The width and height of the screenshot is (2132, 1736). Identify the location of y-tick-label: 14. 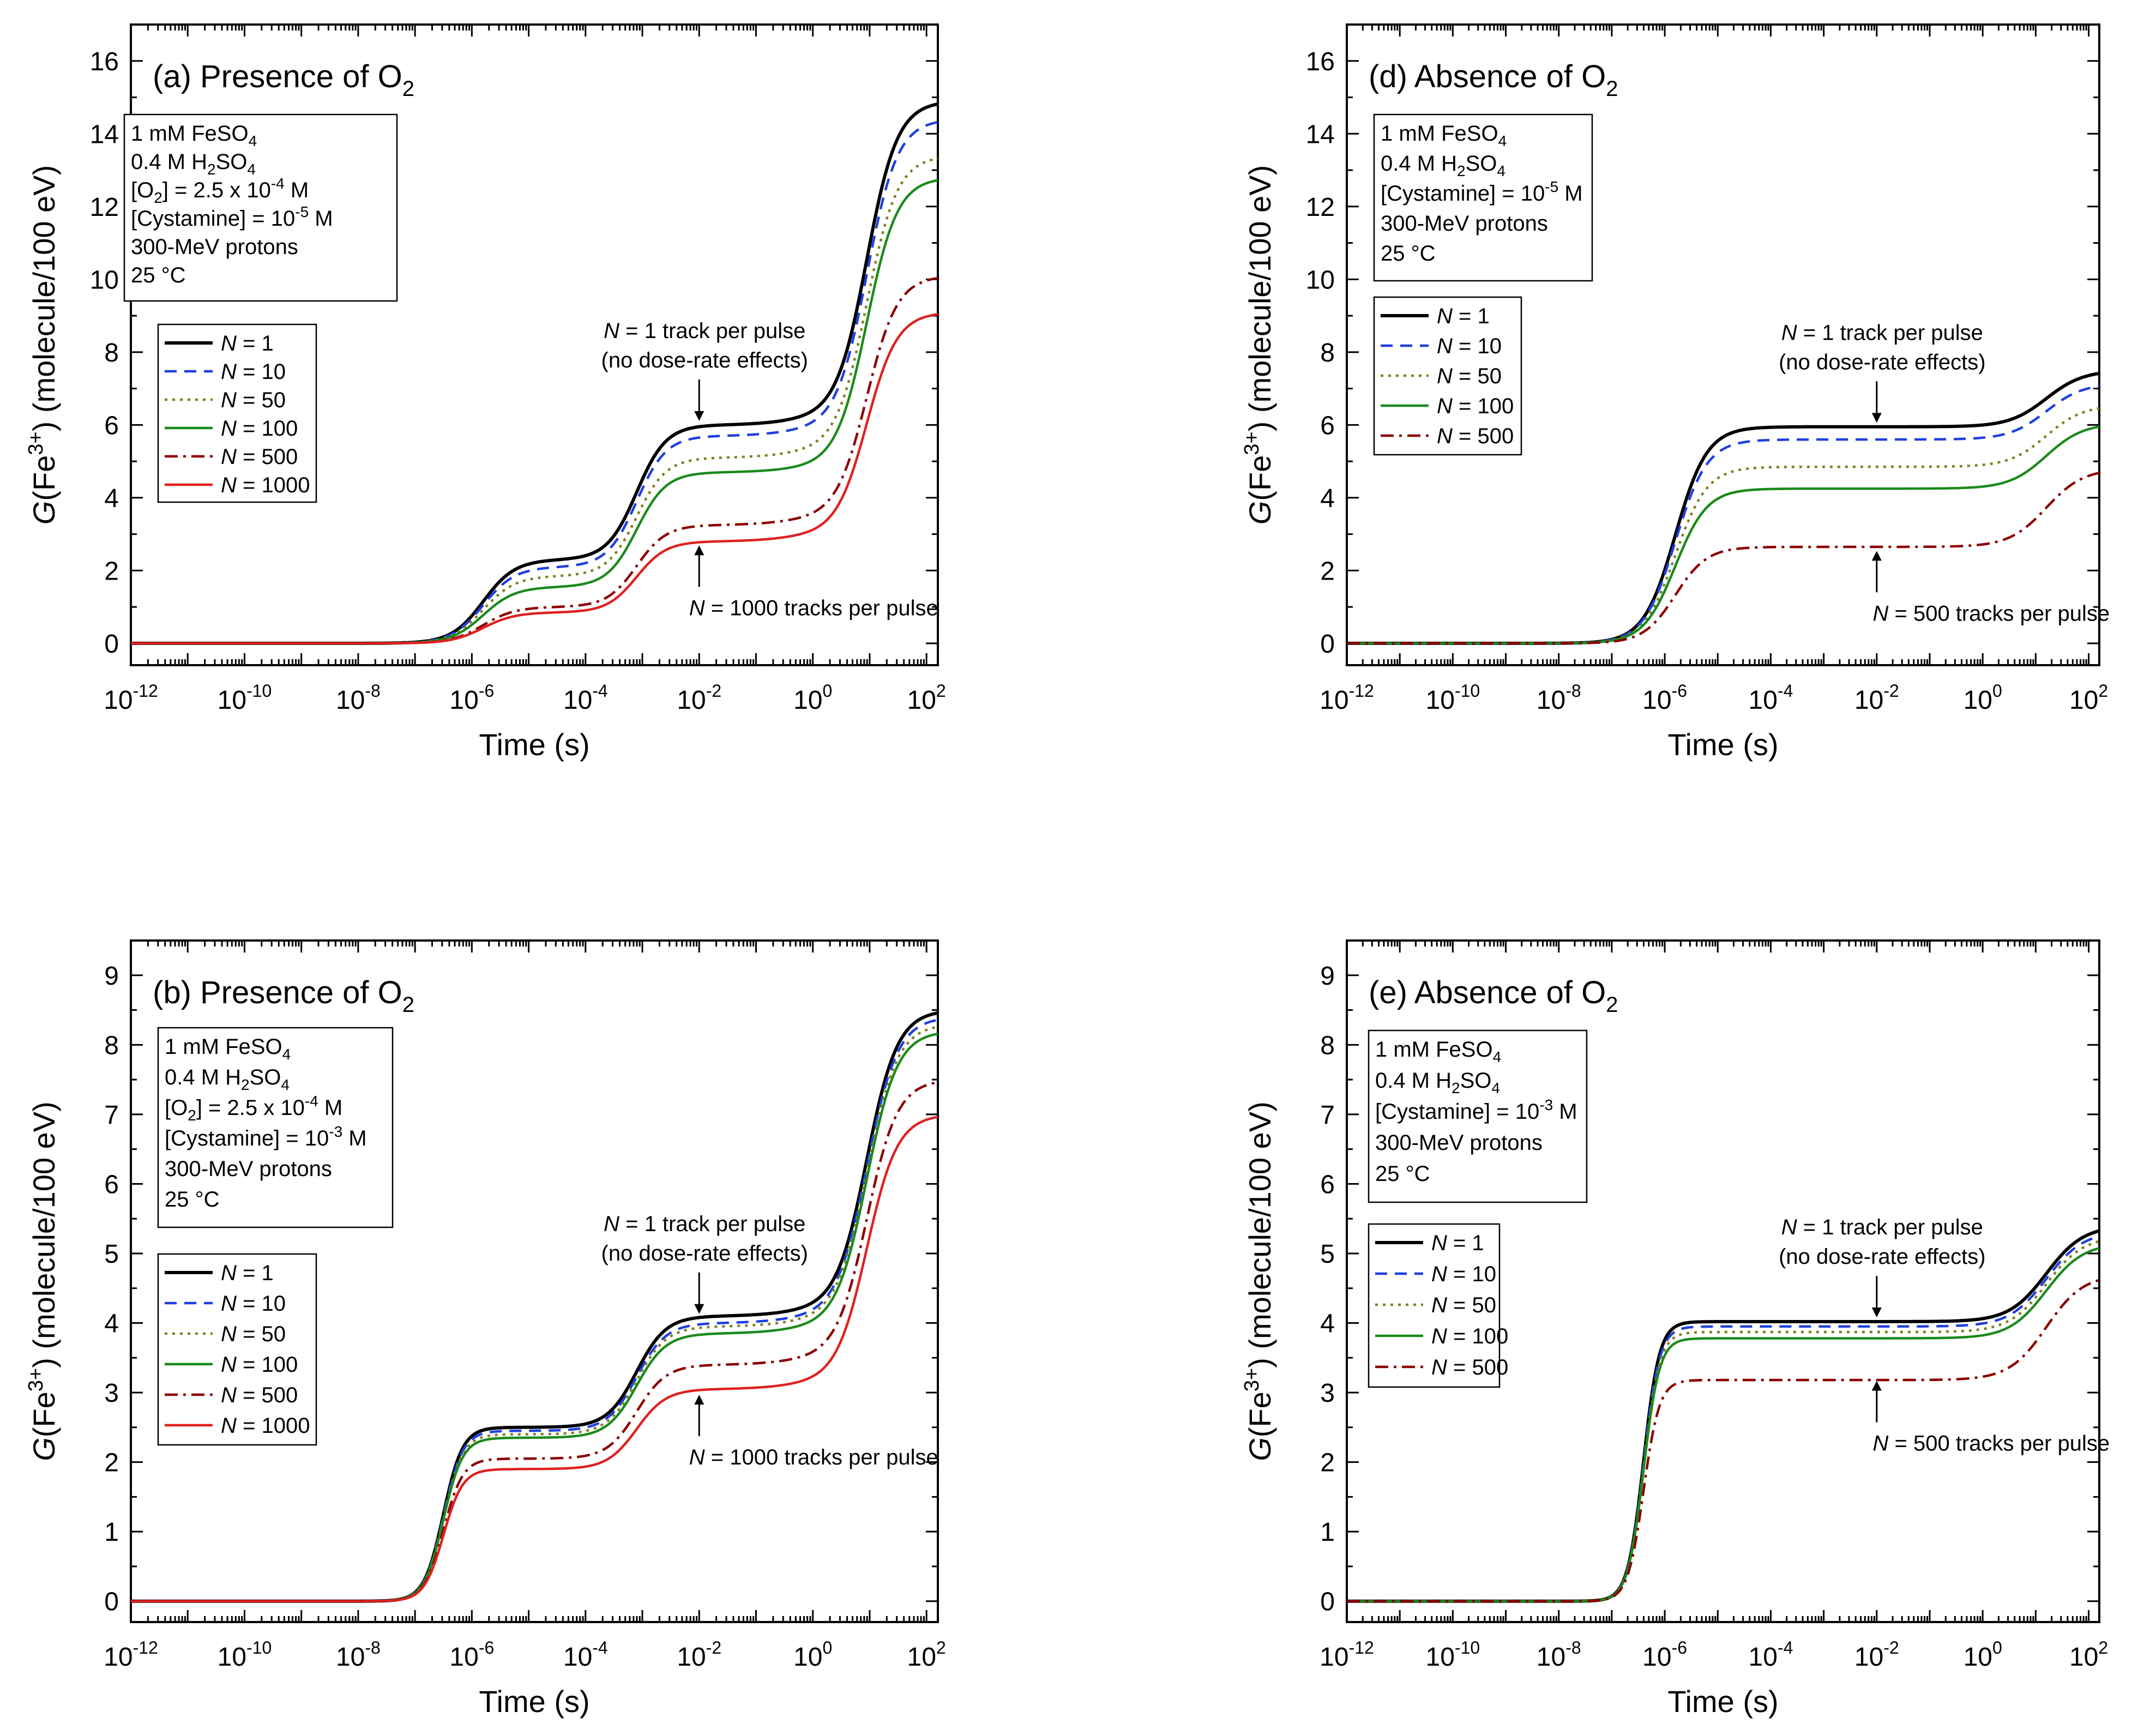
(104, 134).